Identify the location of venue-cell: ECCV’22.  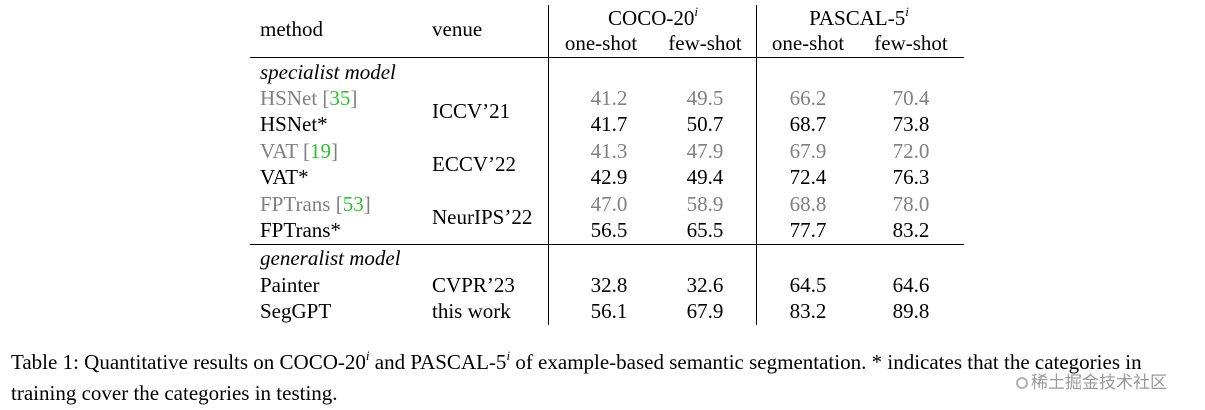
(474, 164).